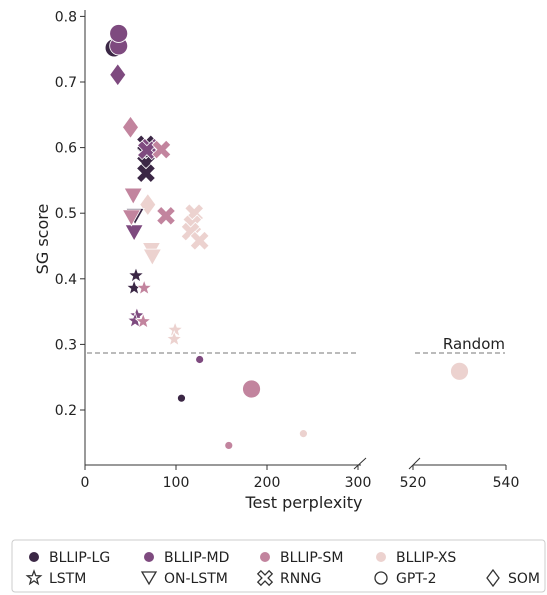 The width and height of the screenshot is (547, 595). I want to click on legend-label-on-lstm: ON-LSTM, so click(196, 579).